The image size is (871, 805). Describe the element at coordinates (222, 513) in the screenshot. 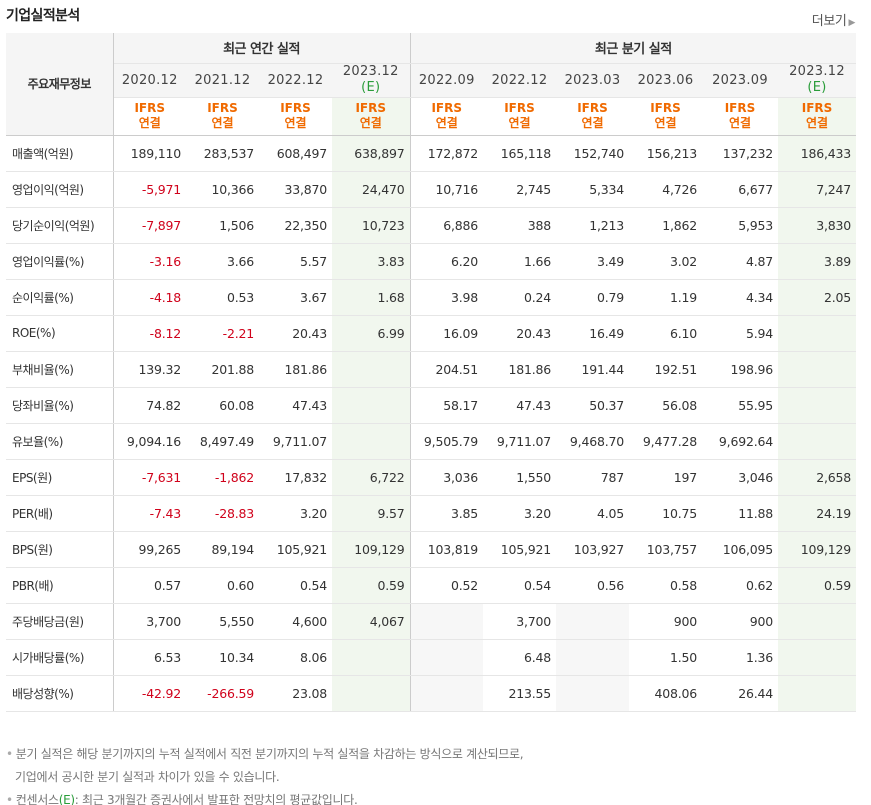

I see `table-cell: -28.83` at that location.